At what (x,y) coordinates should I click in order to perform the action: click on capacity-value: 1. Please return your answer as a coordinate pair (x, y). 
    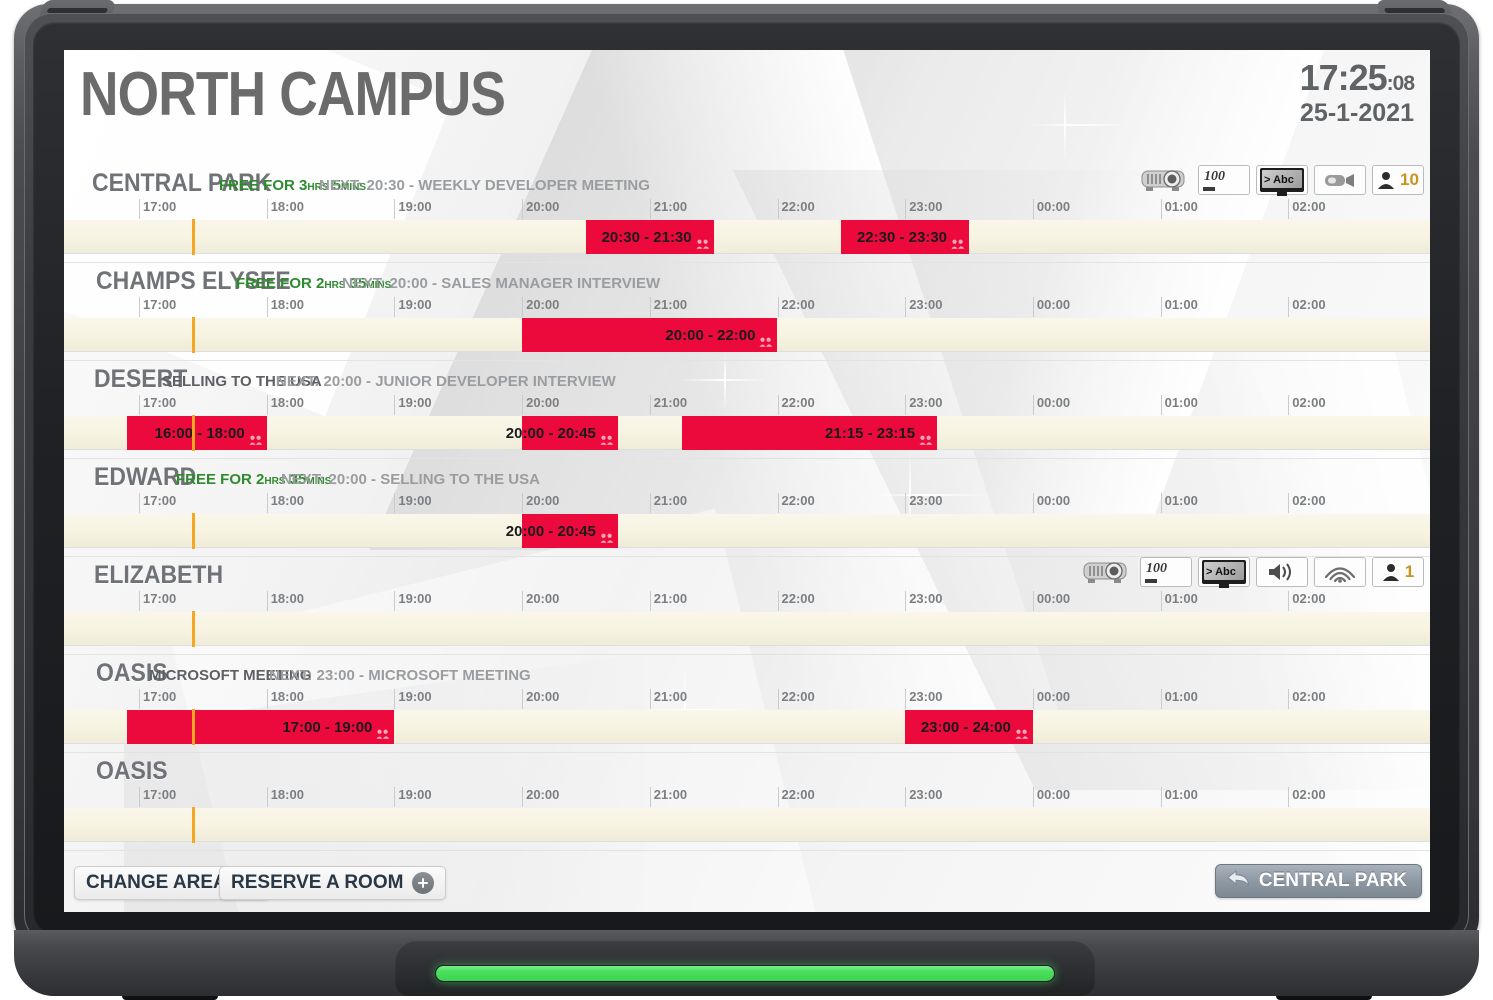
    Looking at the image, I should click on (1409, 571).